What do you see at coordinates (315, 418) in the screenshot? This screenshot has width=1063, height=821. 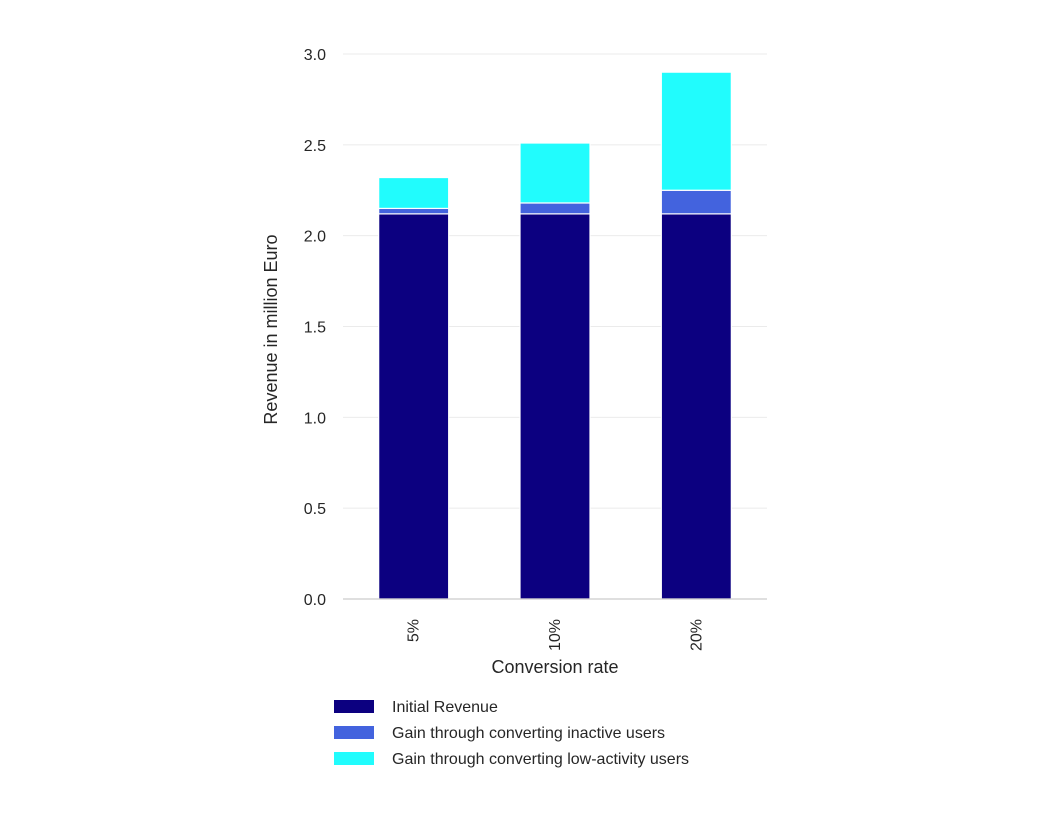 I see `y-tick-label: 1.0` at bounding box center [315, 418].